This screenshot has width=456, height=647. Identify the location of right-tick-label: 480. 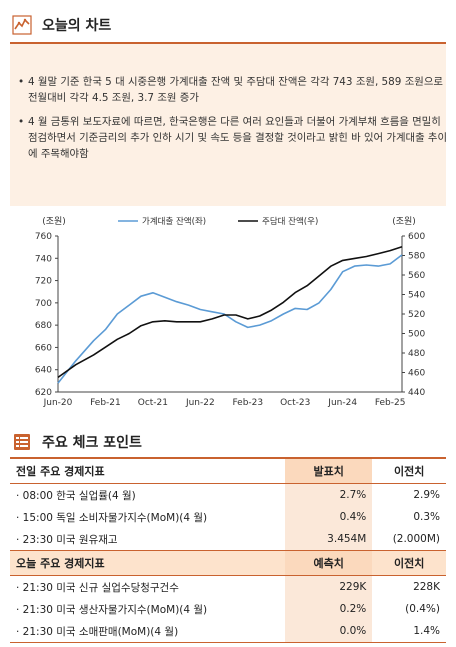
(416, 354).